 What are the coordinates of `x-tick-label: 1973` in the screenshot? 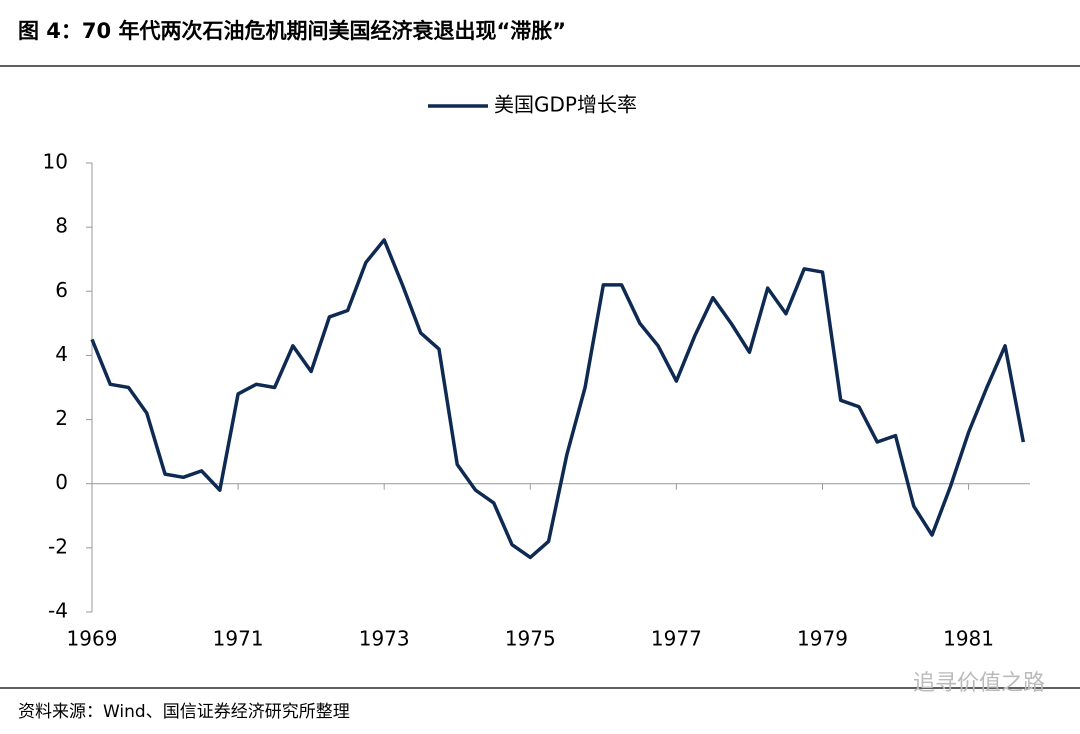 It's located at (384, 639).